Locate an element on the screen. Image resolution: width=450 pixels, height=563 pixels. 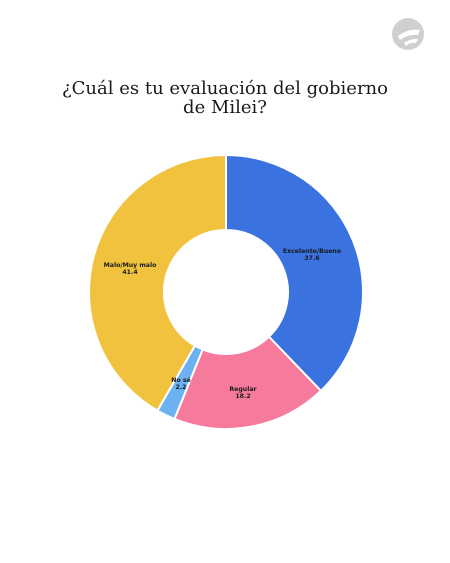
slice-label-excelente-bueno: Excelente/Bueno is located at coordinates (312, 251).